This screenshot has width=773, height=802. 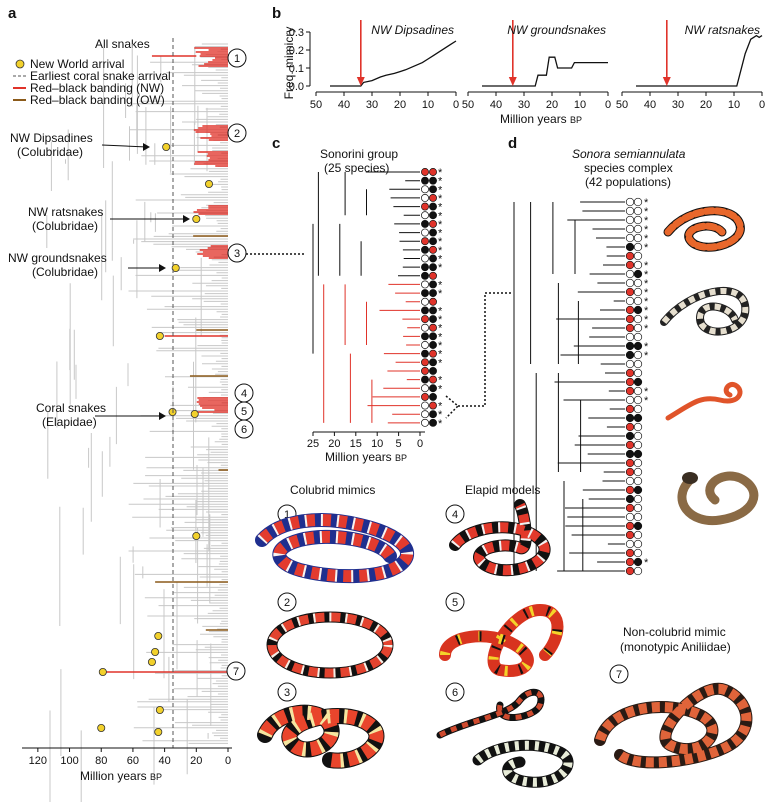 I want to click on tree-c-red-branches, so click(x=371, y=353).